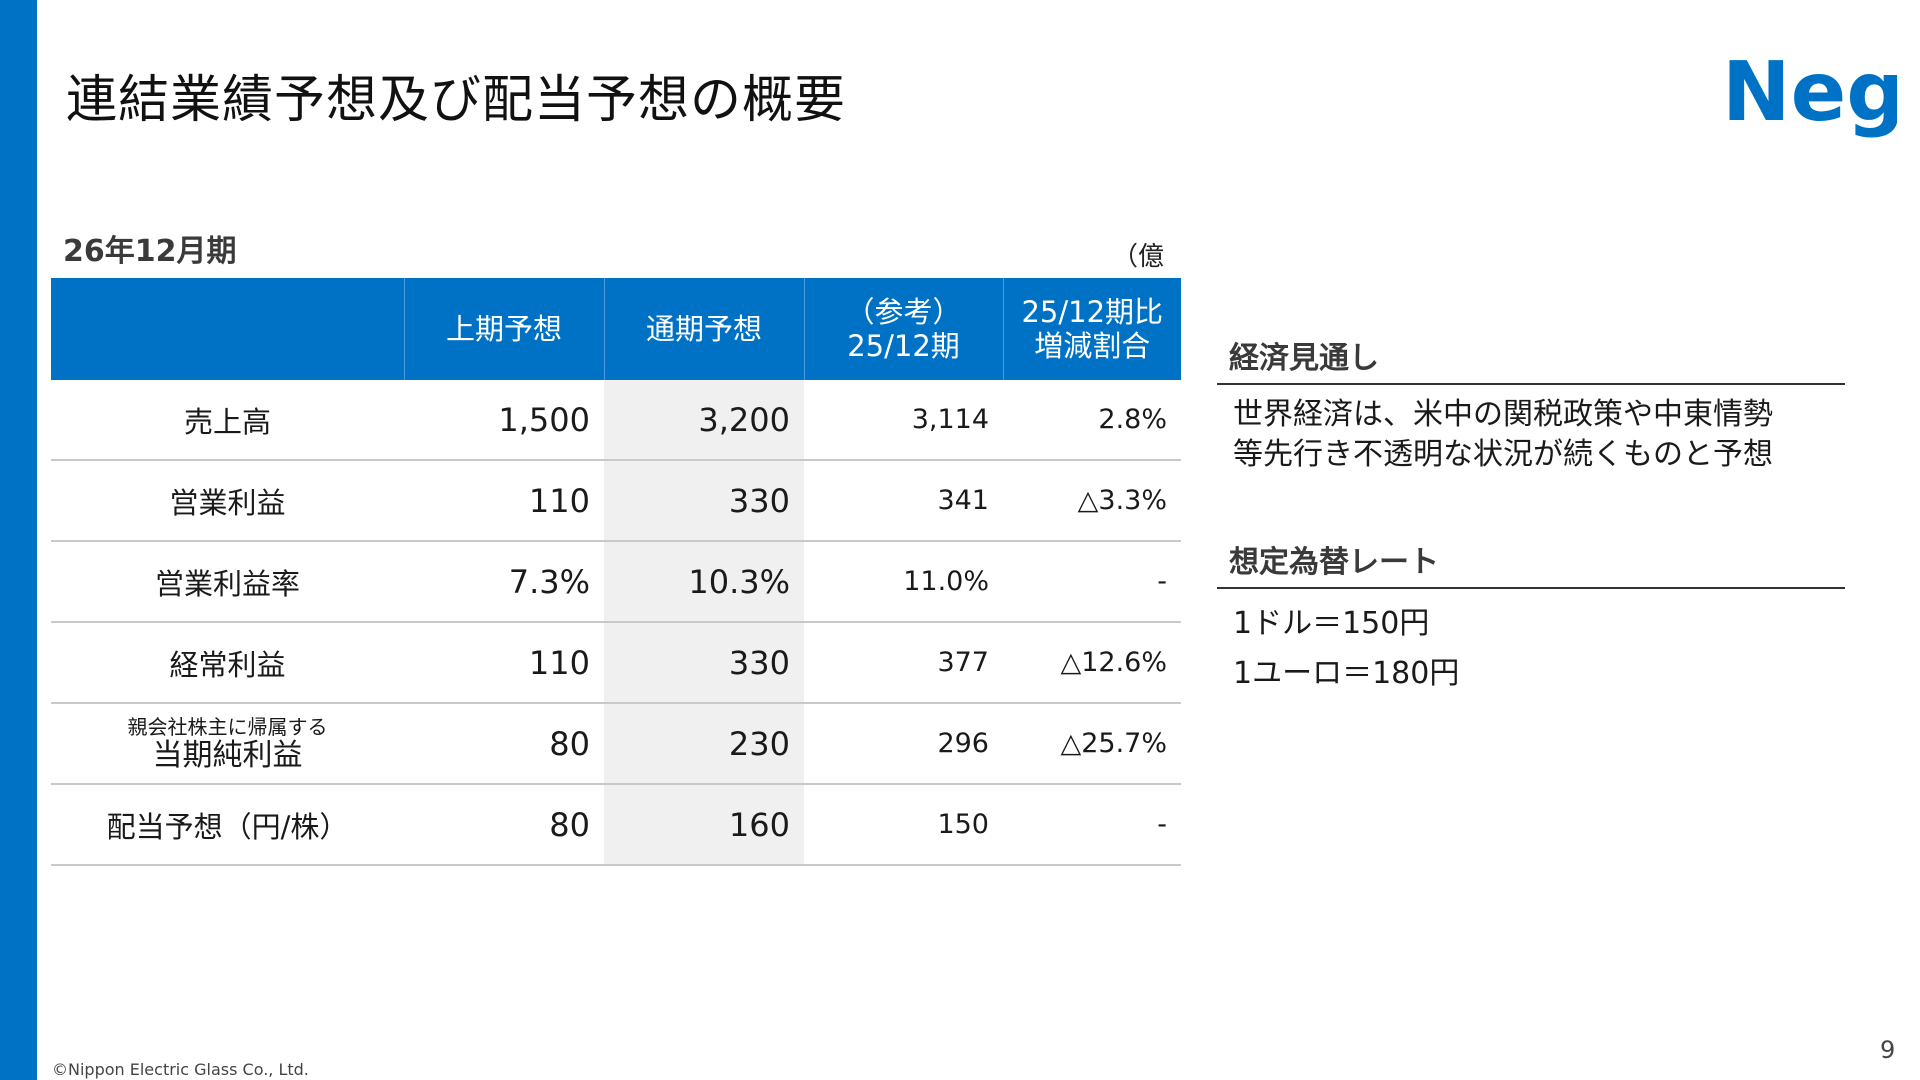 This screenshot has width=1920, height=1080. Describe the element at coordinates (903, 346) in the screenshot. I see `header-reference-line2: 25/12期` at that location.